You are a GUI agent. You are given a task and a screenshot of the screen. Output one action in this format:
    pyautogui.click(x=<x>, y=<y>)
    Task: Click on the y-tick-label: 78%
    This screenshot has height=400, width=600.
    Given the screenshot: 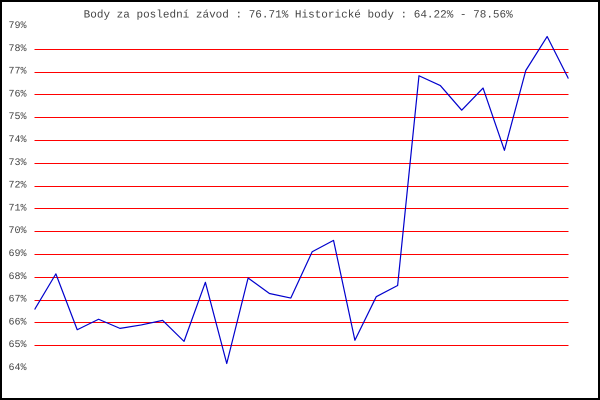 What is the action you would take?
    pyautogui.click(x=17, y=49)
    